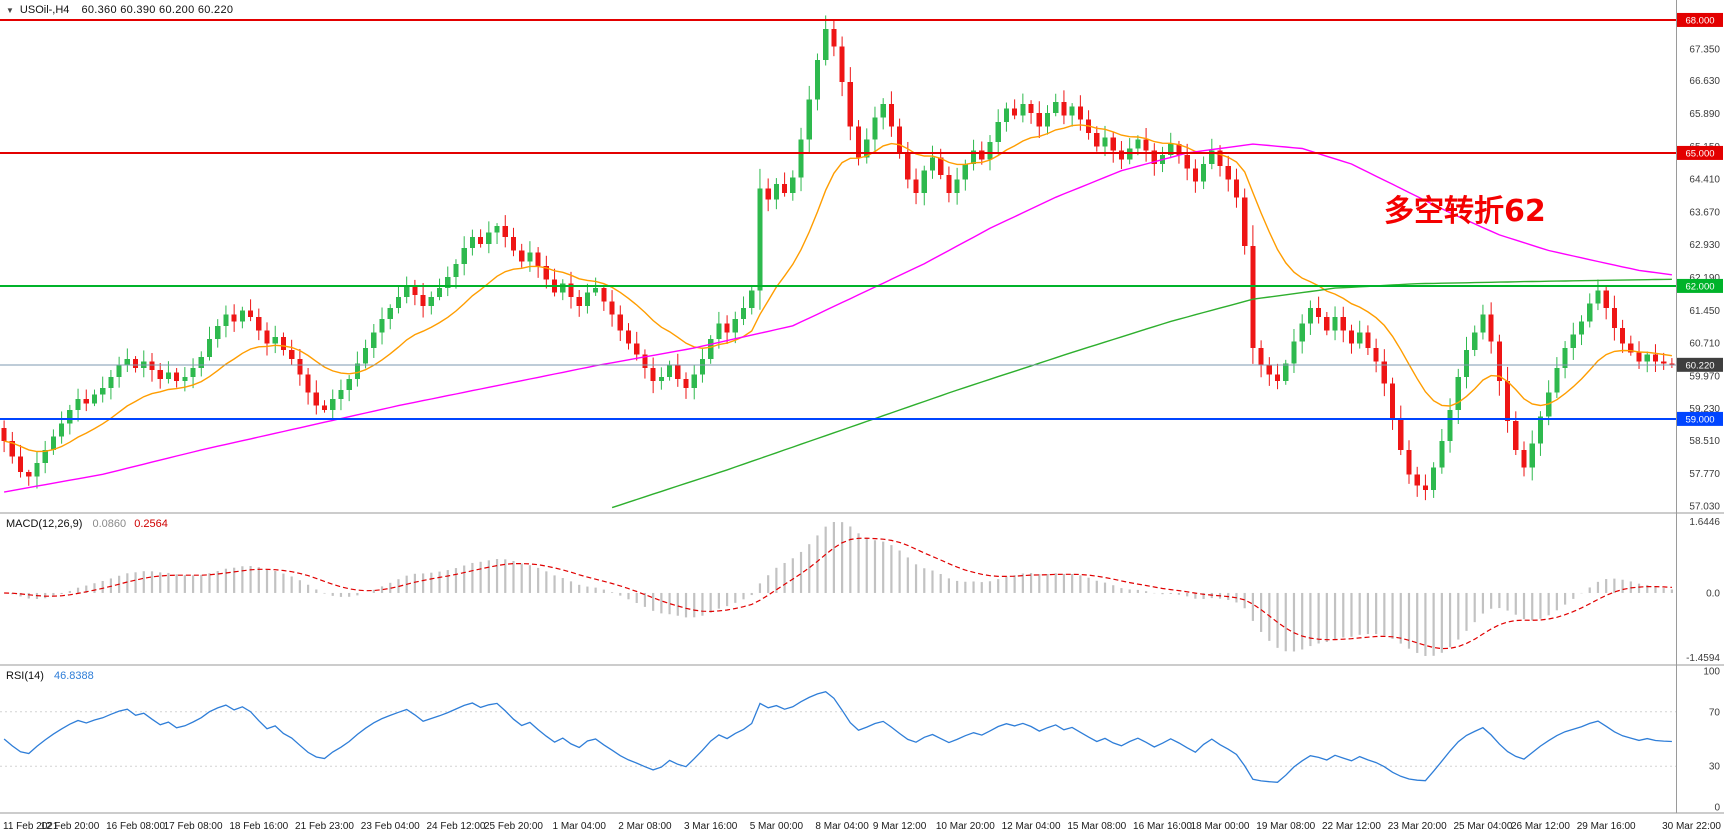 The image size is (1724, 840). Describe the element at coordinates (390, 826) in the screenshot. I see `svg-text: 23 Feb 04:00` at that location.